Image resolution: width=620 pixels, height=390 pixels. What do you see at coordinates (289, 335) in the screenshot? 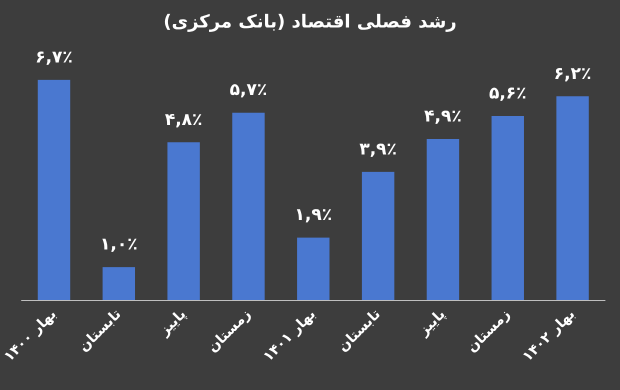
I see `x-tick-label: بهار ۱۴۰۱` at bounding box center [289, 335].